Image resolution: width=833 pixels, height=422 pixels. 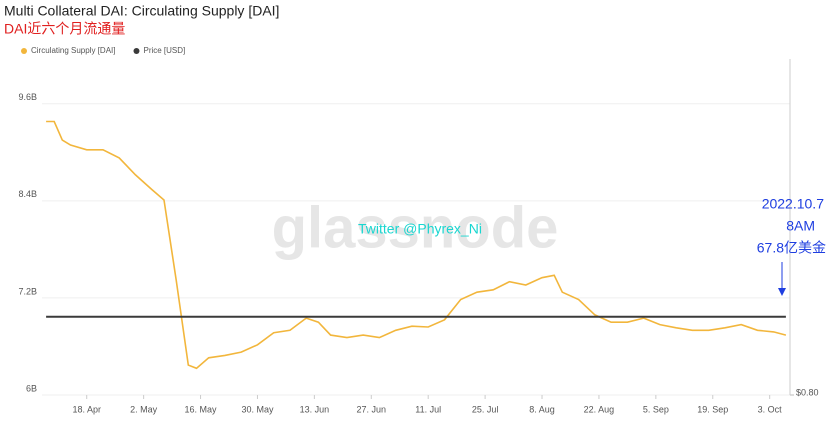 What do you see at coordinates (315, 409) in the screenshot?
I see `x-tick-label: 13. Jun` at bounding box center [315, 409].